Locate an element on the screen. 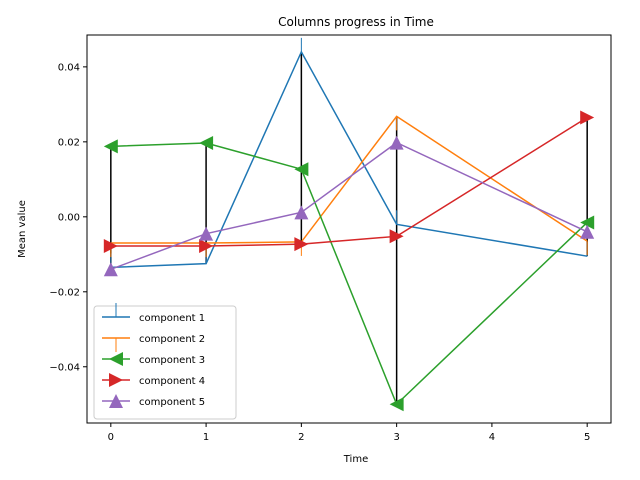 The width and height of the screenshot is (640, 480). legend-label: component 4 is located at coordinates (172, 381).